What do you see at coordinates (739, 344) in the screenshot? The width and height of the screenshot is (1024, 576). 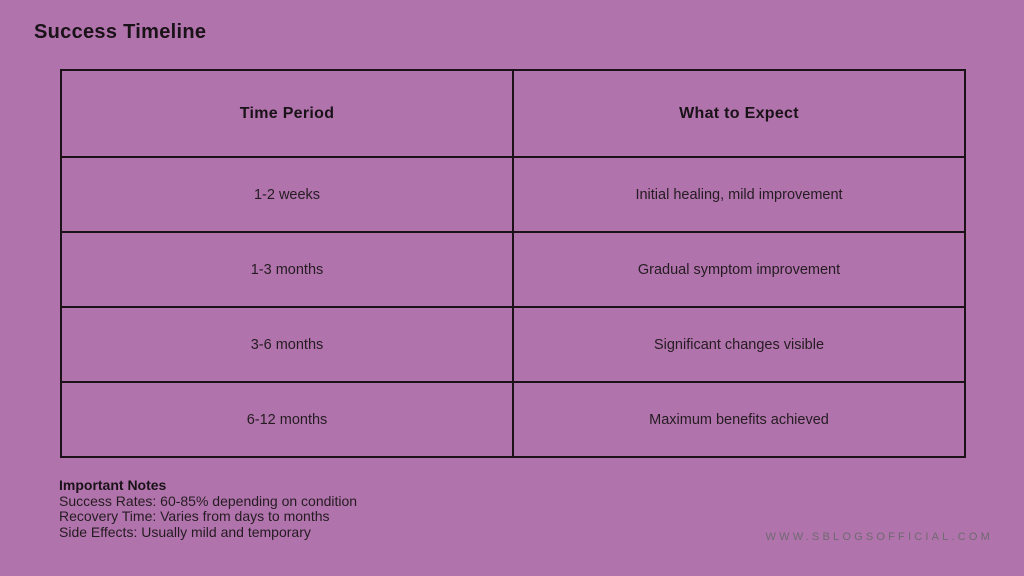 I see `cell-expectation: Significant changes visible` at bounding box center [739, 344].